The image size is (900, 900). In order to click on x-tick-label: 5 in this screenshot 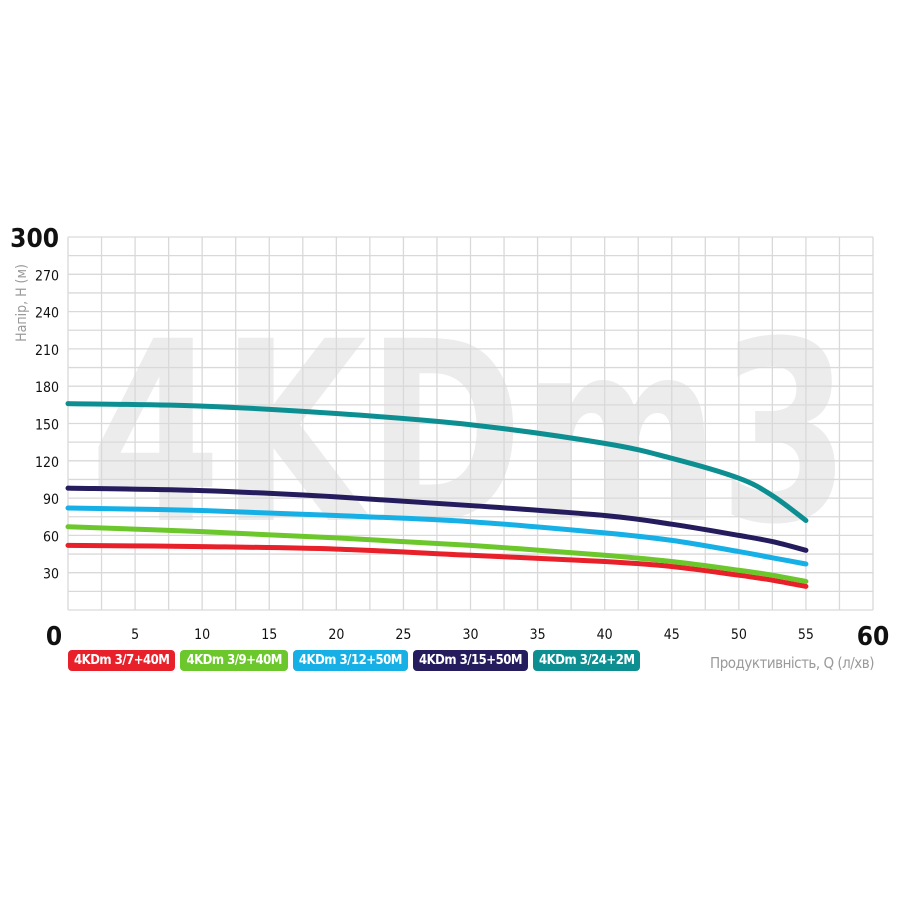, I will do `click(135, 635)`.